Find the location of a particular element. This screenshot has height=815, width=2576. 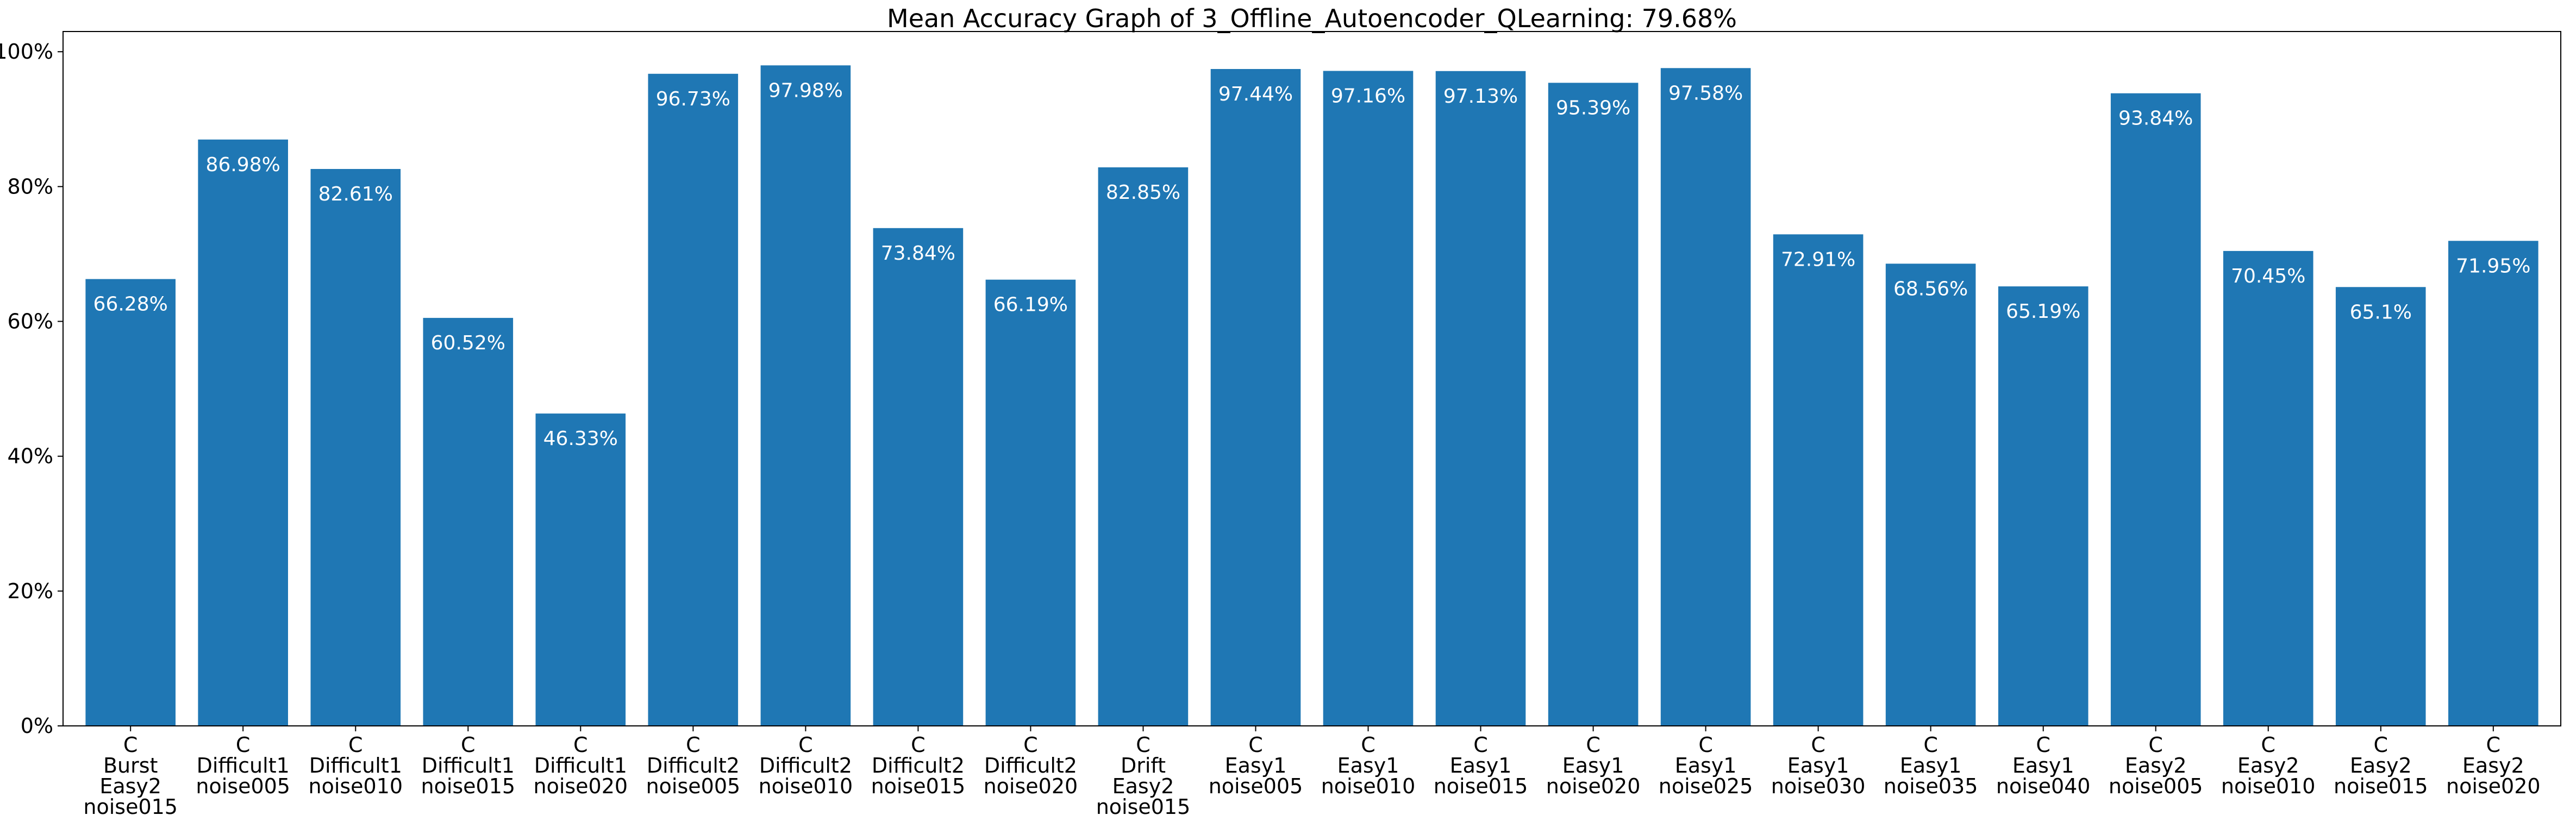

bar-data-label: 86.98% is located at coordinates (243, 165).